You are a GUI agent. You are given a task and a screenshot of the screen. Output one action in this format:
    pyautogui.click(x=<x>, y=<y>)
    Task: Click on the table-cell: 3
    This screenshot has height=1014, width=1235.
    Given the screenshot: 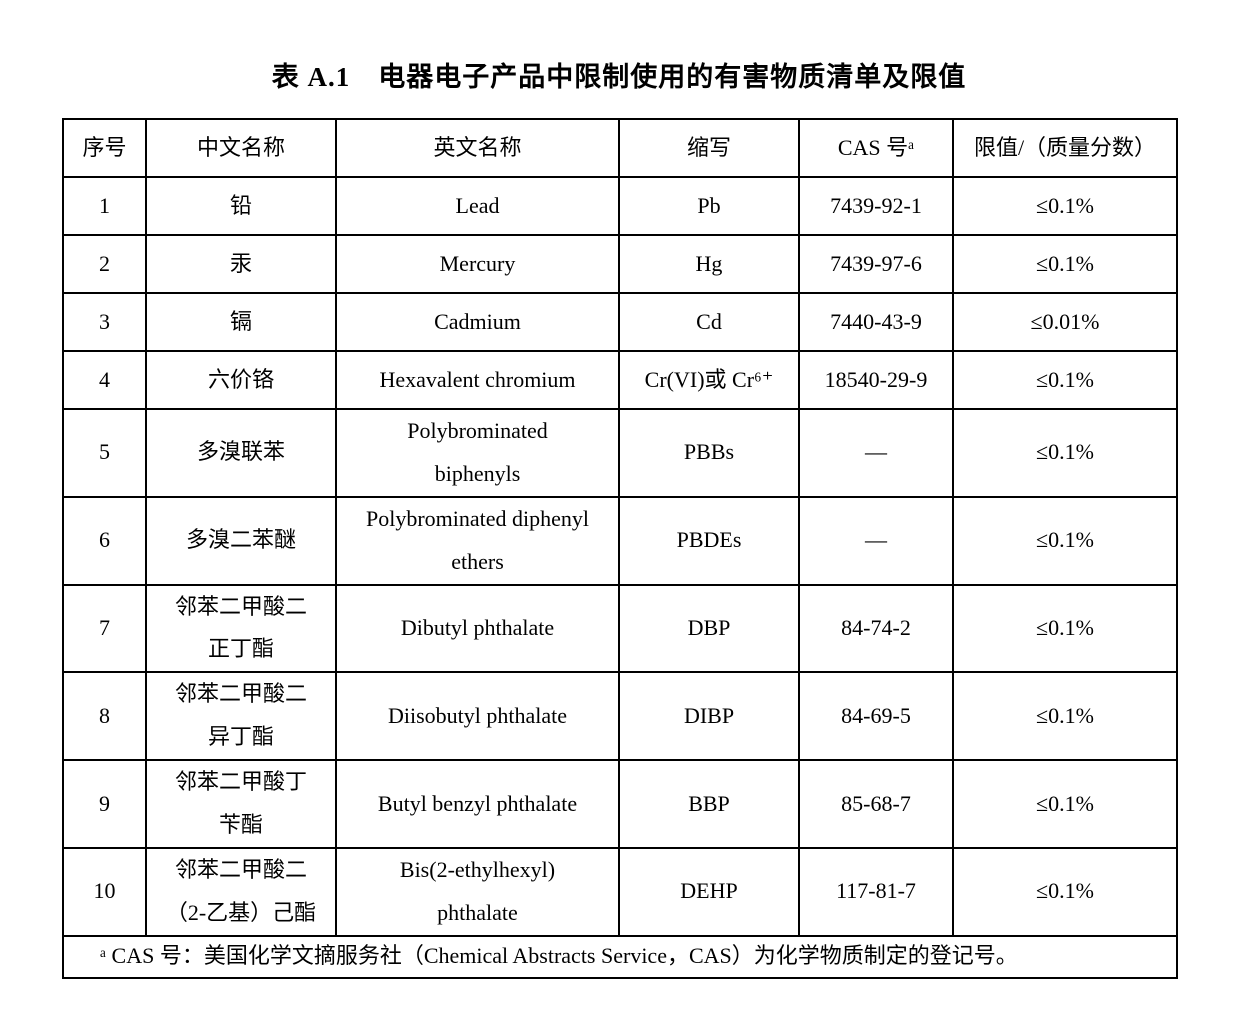 What is the action you would take?
    pyautogui.click(x=104, y=322)
    